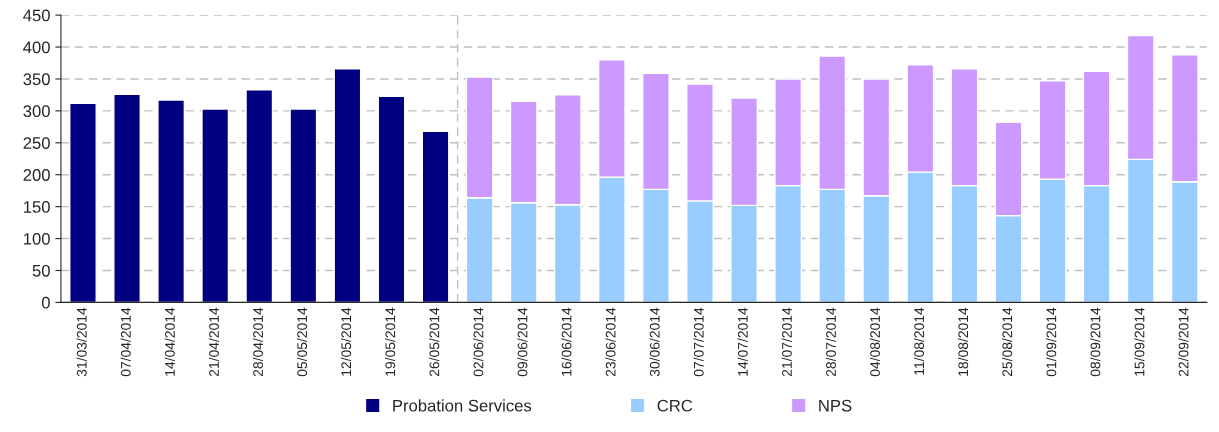 The image size is (1219, 432). Describe the element at coordinates (1007, 342) in the screenshot. I see `x-tick-label: 25/08/2014` at that location.